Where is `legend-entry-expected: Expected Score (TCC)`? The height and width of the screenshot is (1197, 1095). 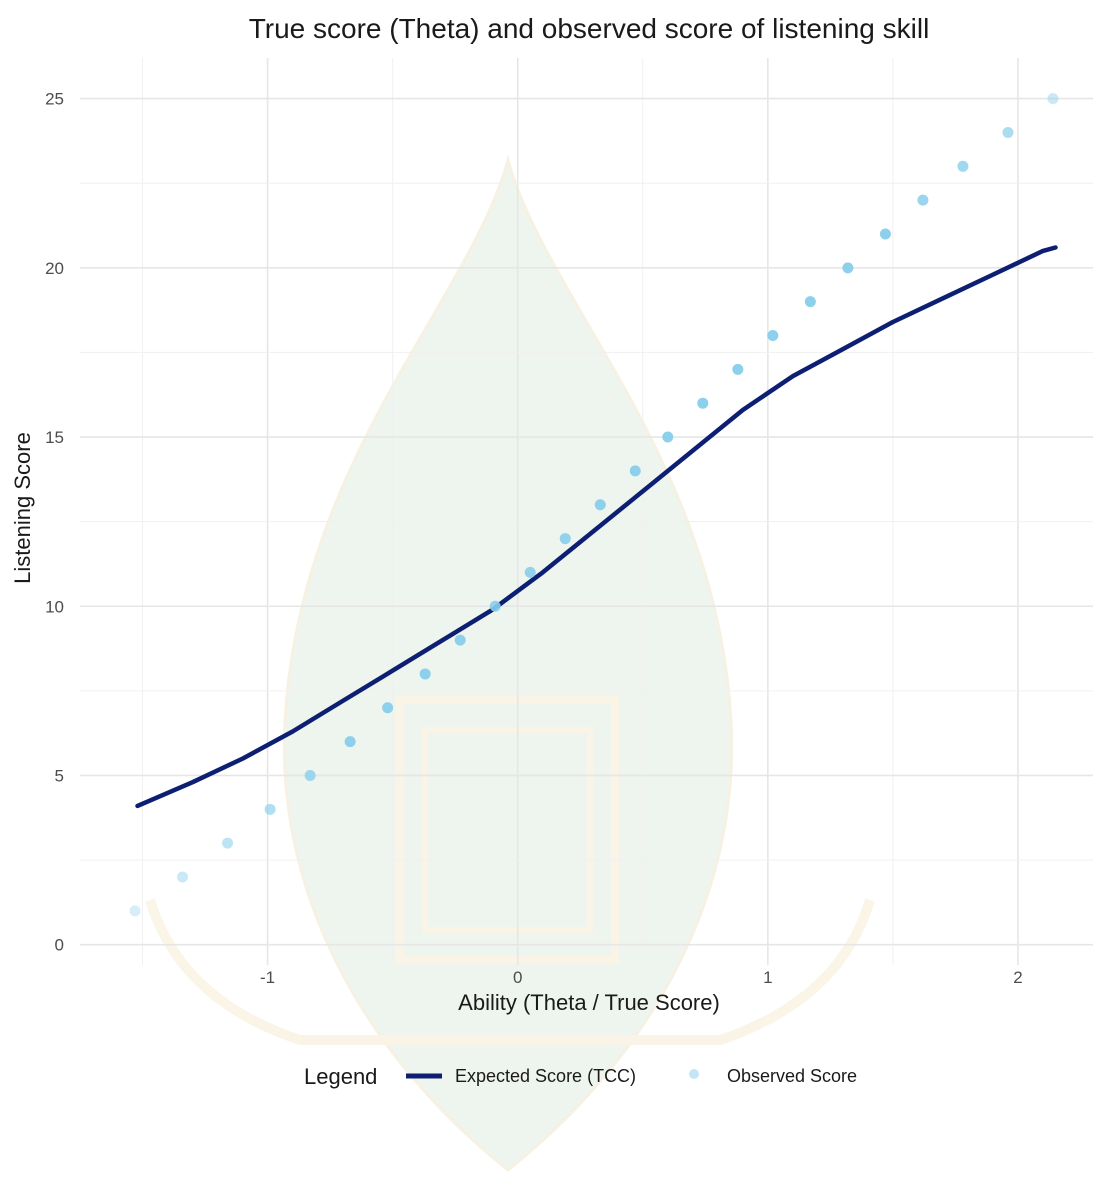 legend-entry-expected: Expected Score (TCC) is located at coordinates (545, 1076).